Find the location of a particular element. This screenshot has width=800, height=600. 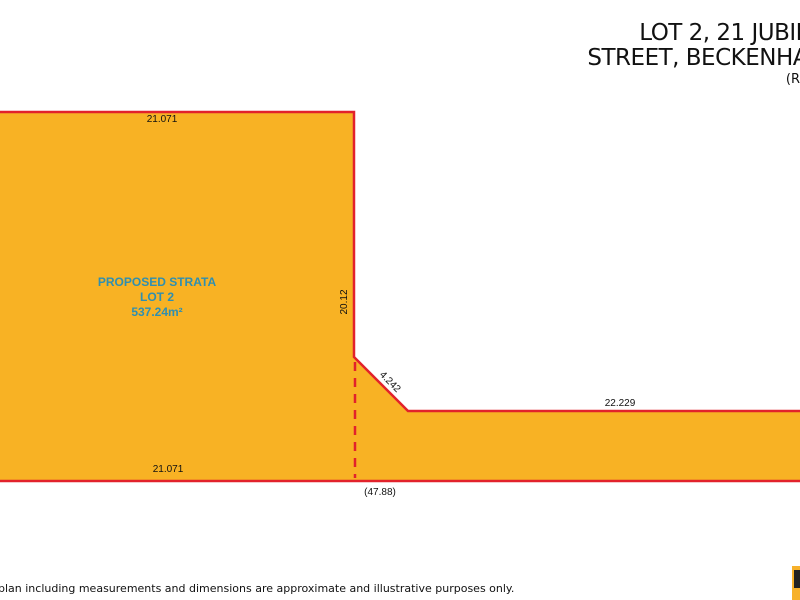

dim-total: (47.88) is located at coordinates (380, 492).